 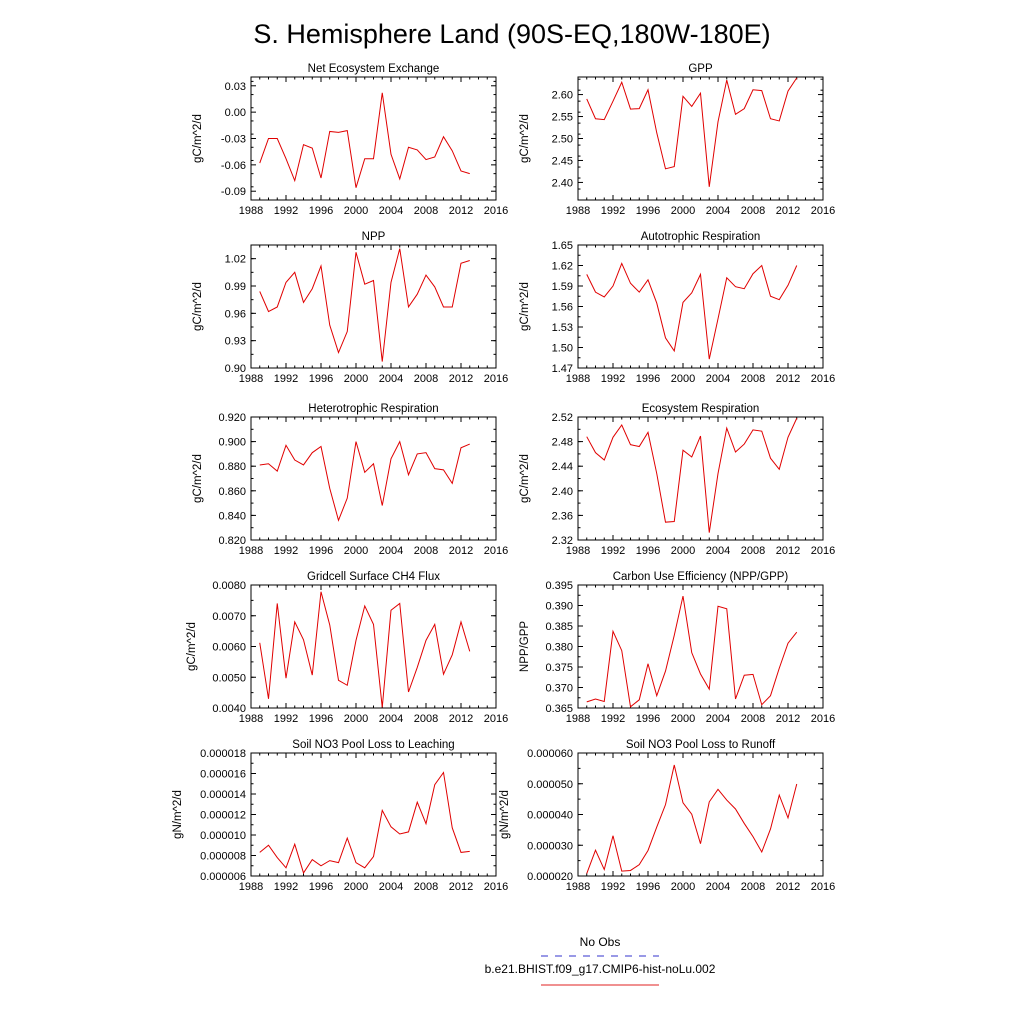 What do you see at coordinates (235, 314) in the screenshot?
I see `y-tick-label: 0.96` at bounding box center [235, 314].